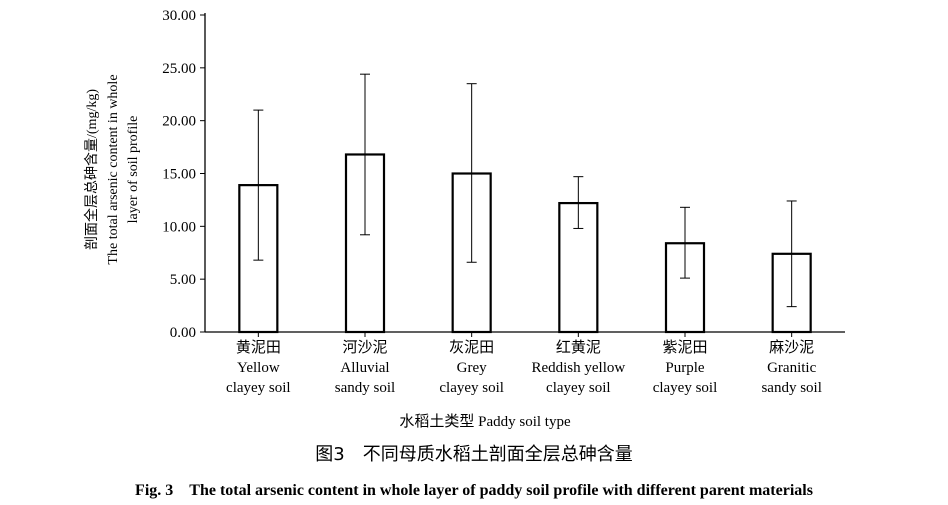  I want to click on x-tick-label: 麻沙泥, so click(791, 347).